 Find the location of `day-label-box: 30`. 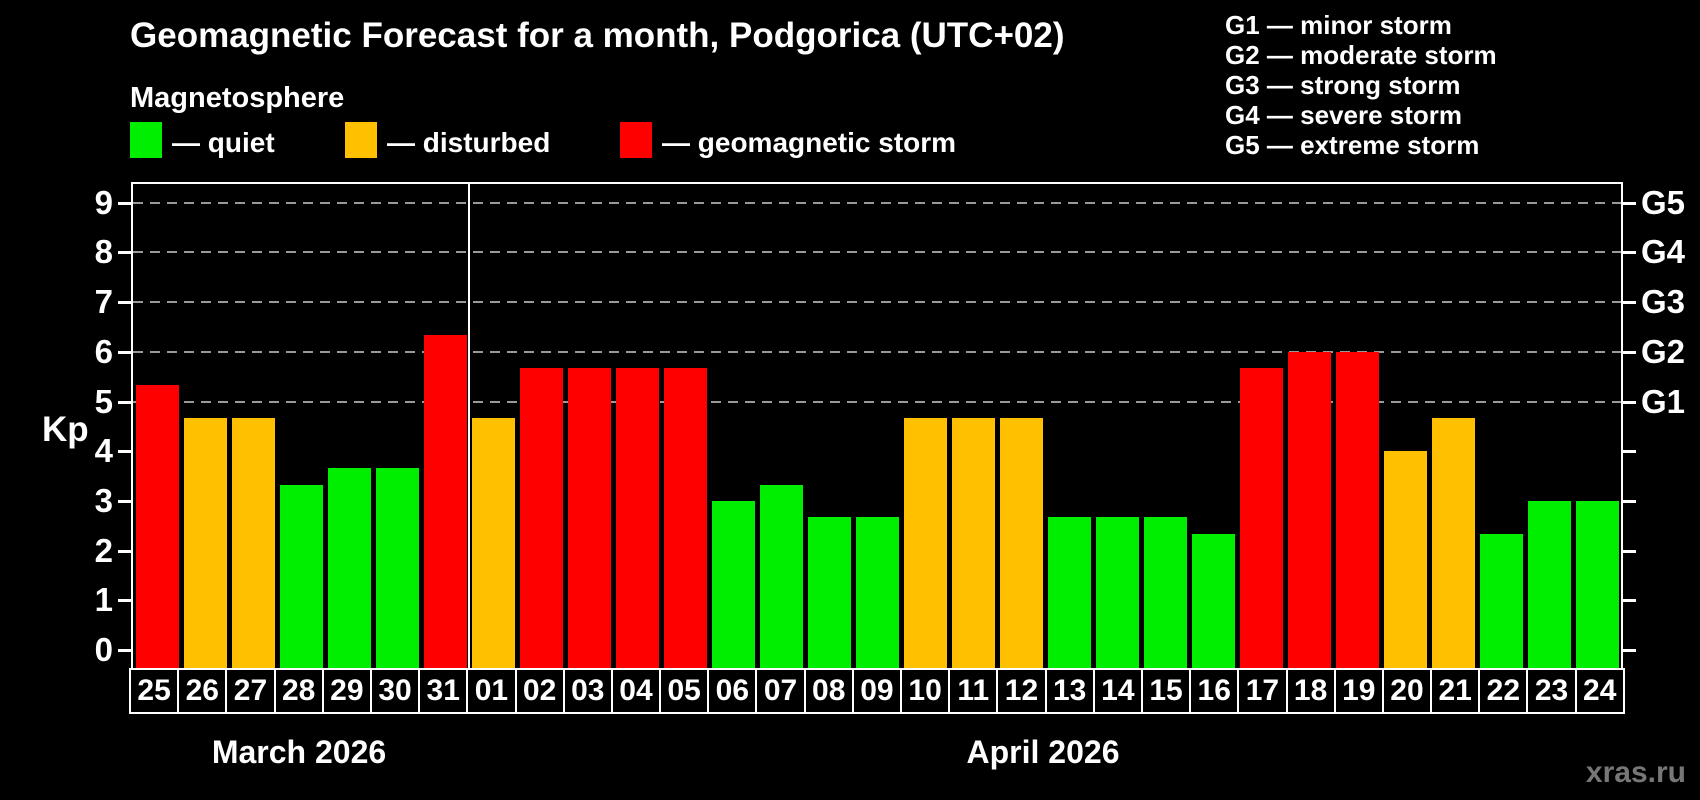

day-label-box: 30 is located at coordinates (395, 691).